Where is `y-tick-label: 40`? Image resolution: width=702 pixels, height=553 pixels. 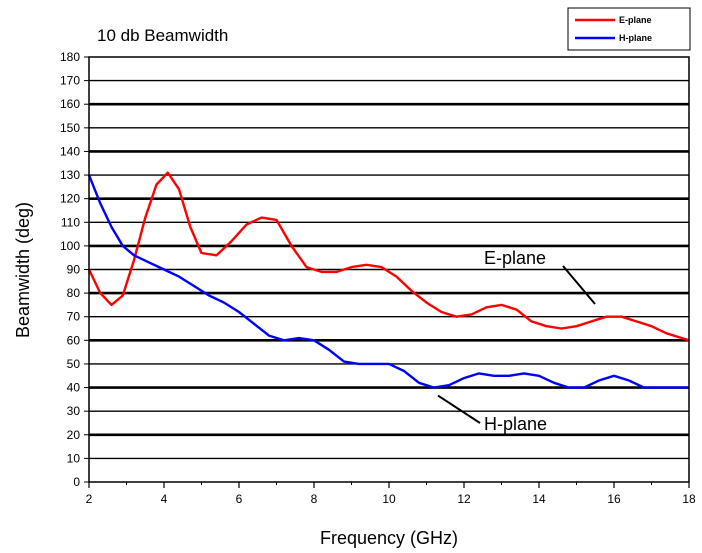
y-tick-label: 40 is located at coordinates (74, 388).